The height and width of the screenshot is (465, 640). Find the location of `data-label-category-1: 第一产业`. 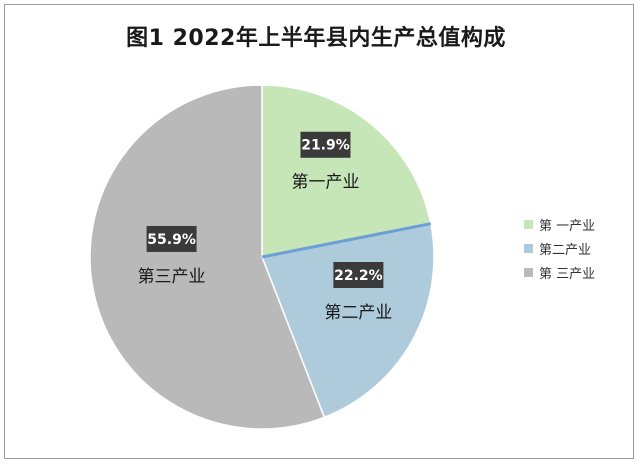

data-label-category-1: 第一产业 is located at coordinates (326, 183).